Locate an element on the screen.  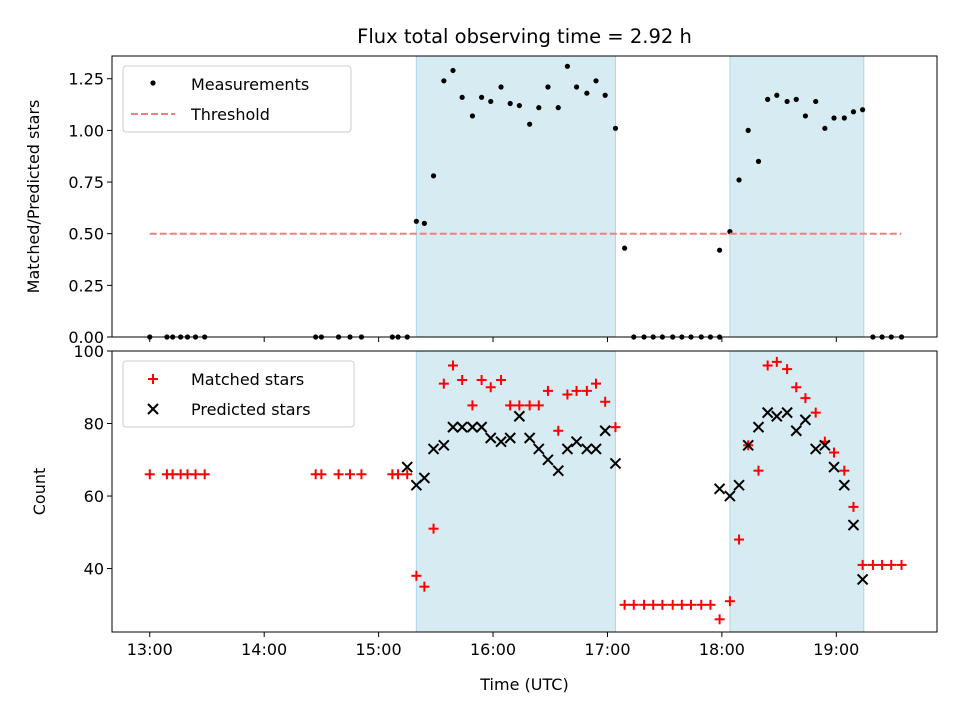
x-tick-label: 18:00 is located at coordinates (722, 649).